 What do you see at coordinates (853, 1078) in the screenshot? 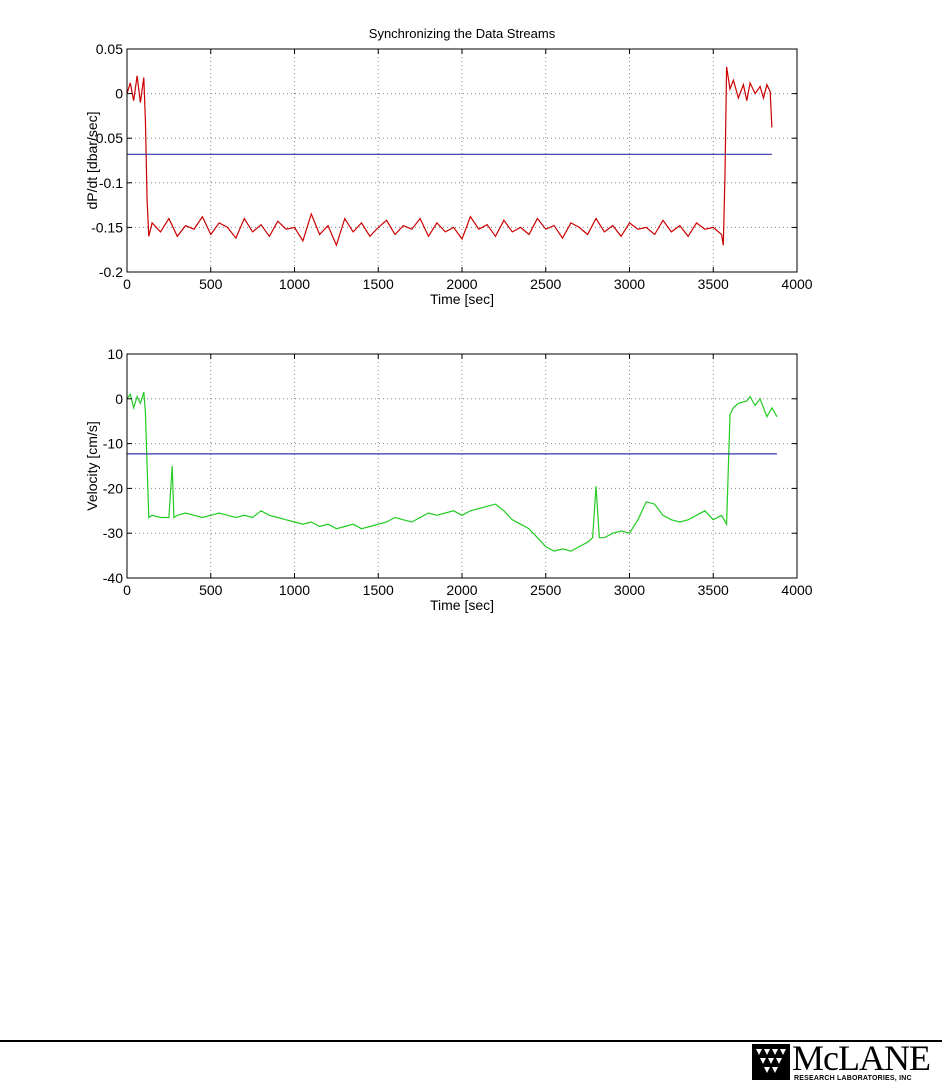
I see `logo-subtitle: RESEARCH LABORATORIES, INC` at bounding box center [853, 1078].